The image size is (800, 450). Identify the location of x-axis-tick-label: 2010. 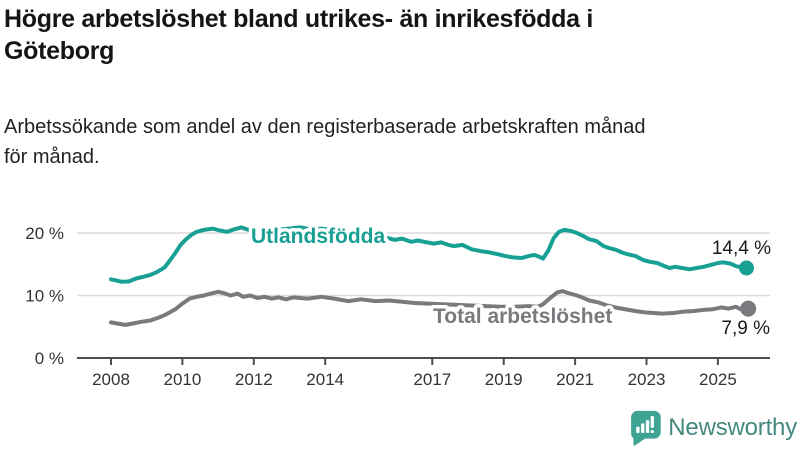
(182, 379).